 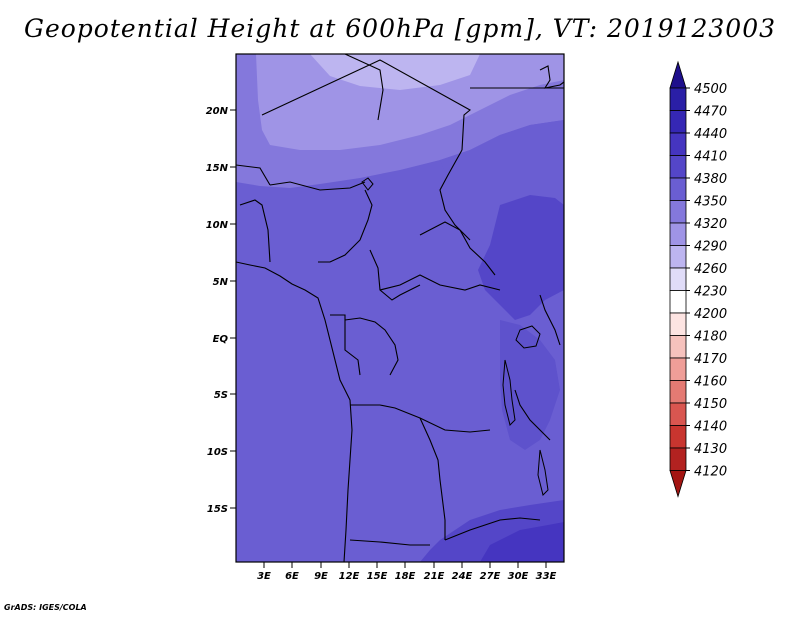 I want to click on lat-tick-label: 15S, so click(x=217, y=509).